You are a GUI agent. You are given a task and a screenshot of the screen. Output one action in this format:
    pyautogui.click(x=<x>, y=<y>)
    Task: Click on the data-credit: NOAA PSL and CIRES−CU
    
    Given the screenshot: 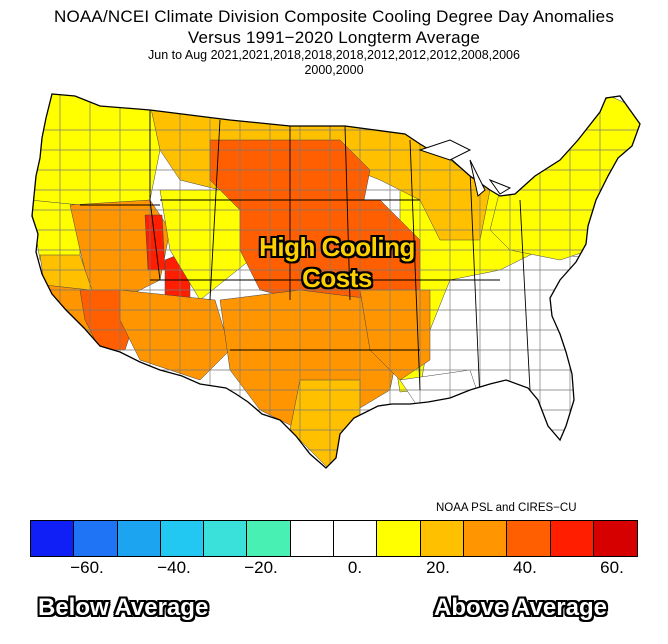 What is the action you would take?
    pyautogui.click(x=506, y=508)
    